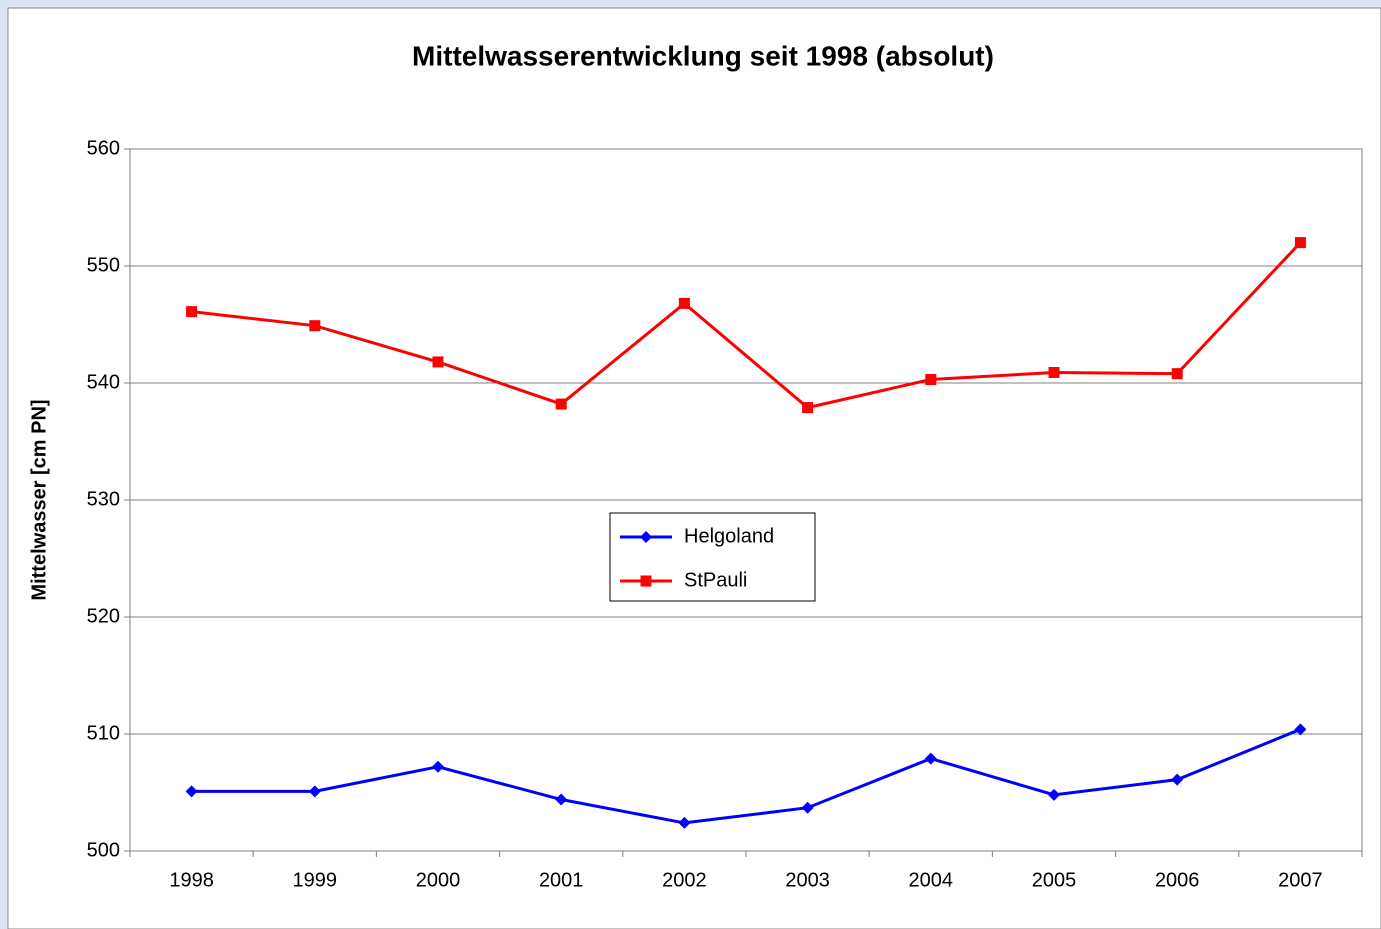  Describe the element at coordinates (1300, 880) in the screenshot. I see `x-tick-label: 2007` at that location.